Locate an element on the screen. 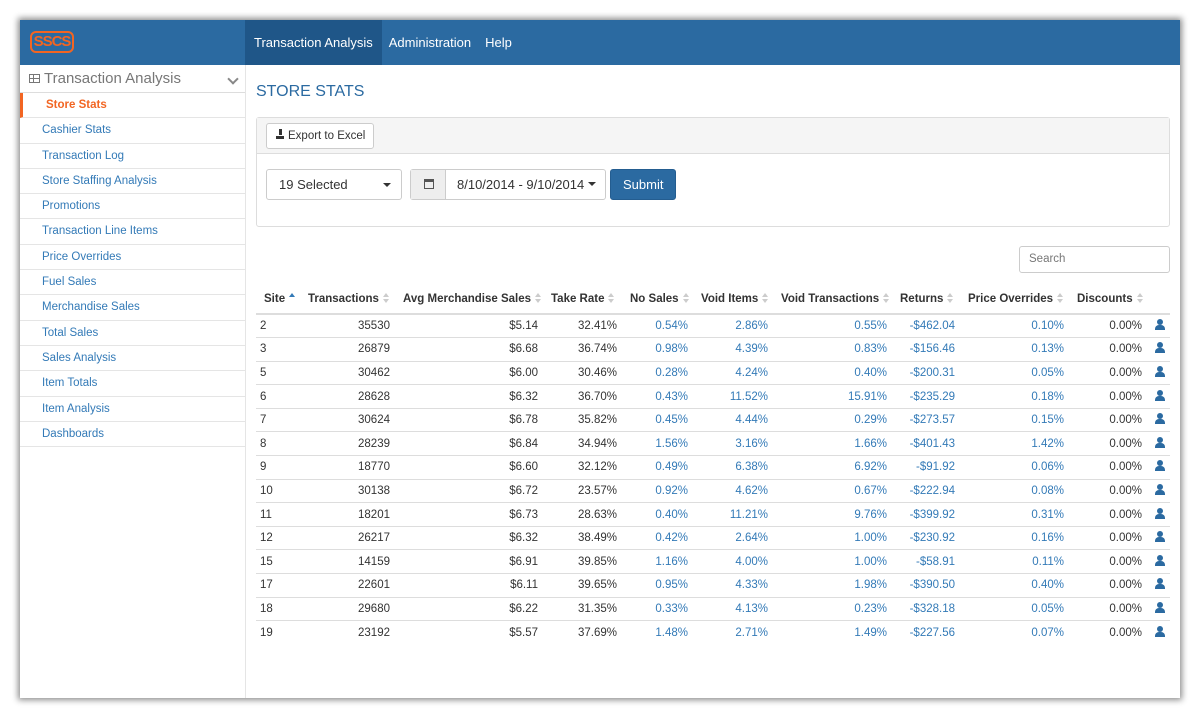  table-cell: 0.28% is located at coordinates (657, 373).